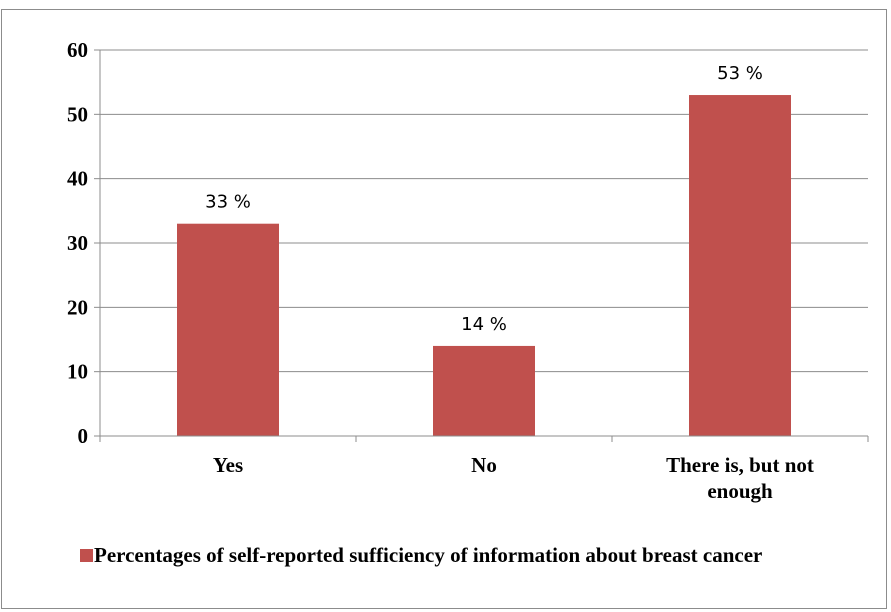 The image size is (891, 612). I want to click on x-category-label: There is, but not enough, so click(740, 478).